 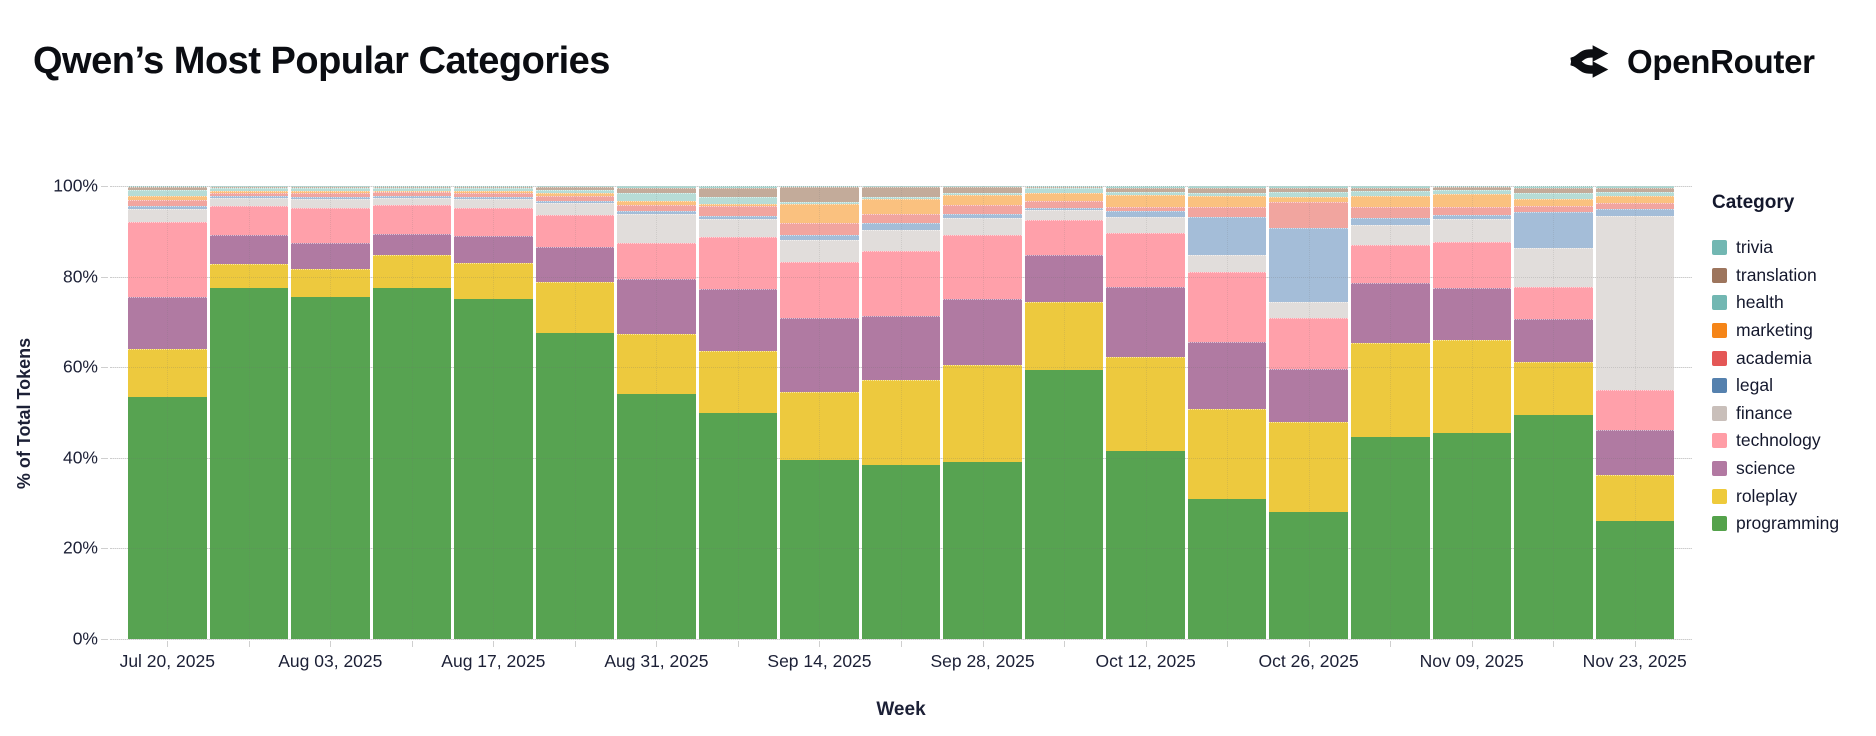 I want to click on legend-item-trivia: trivia, so click(x=1792, y=248).